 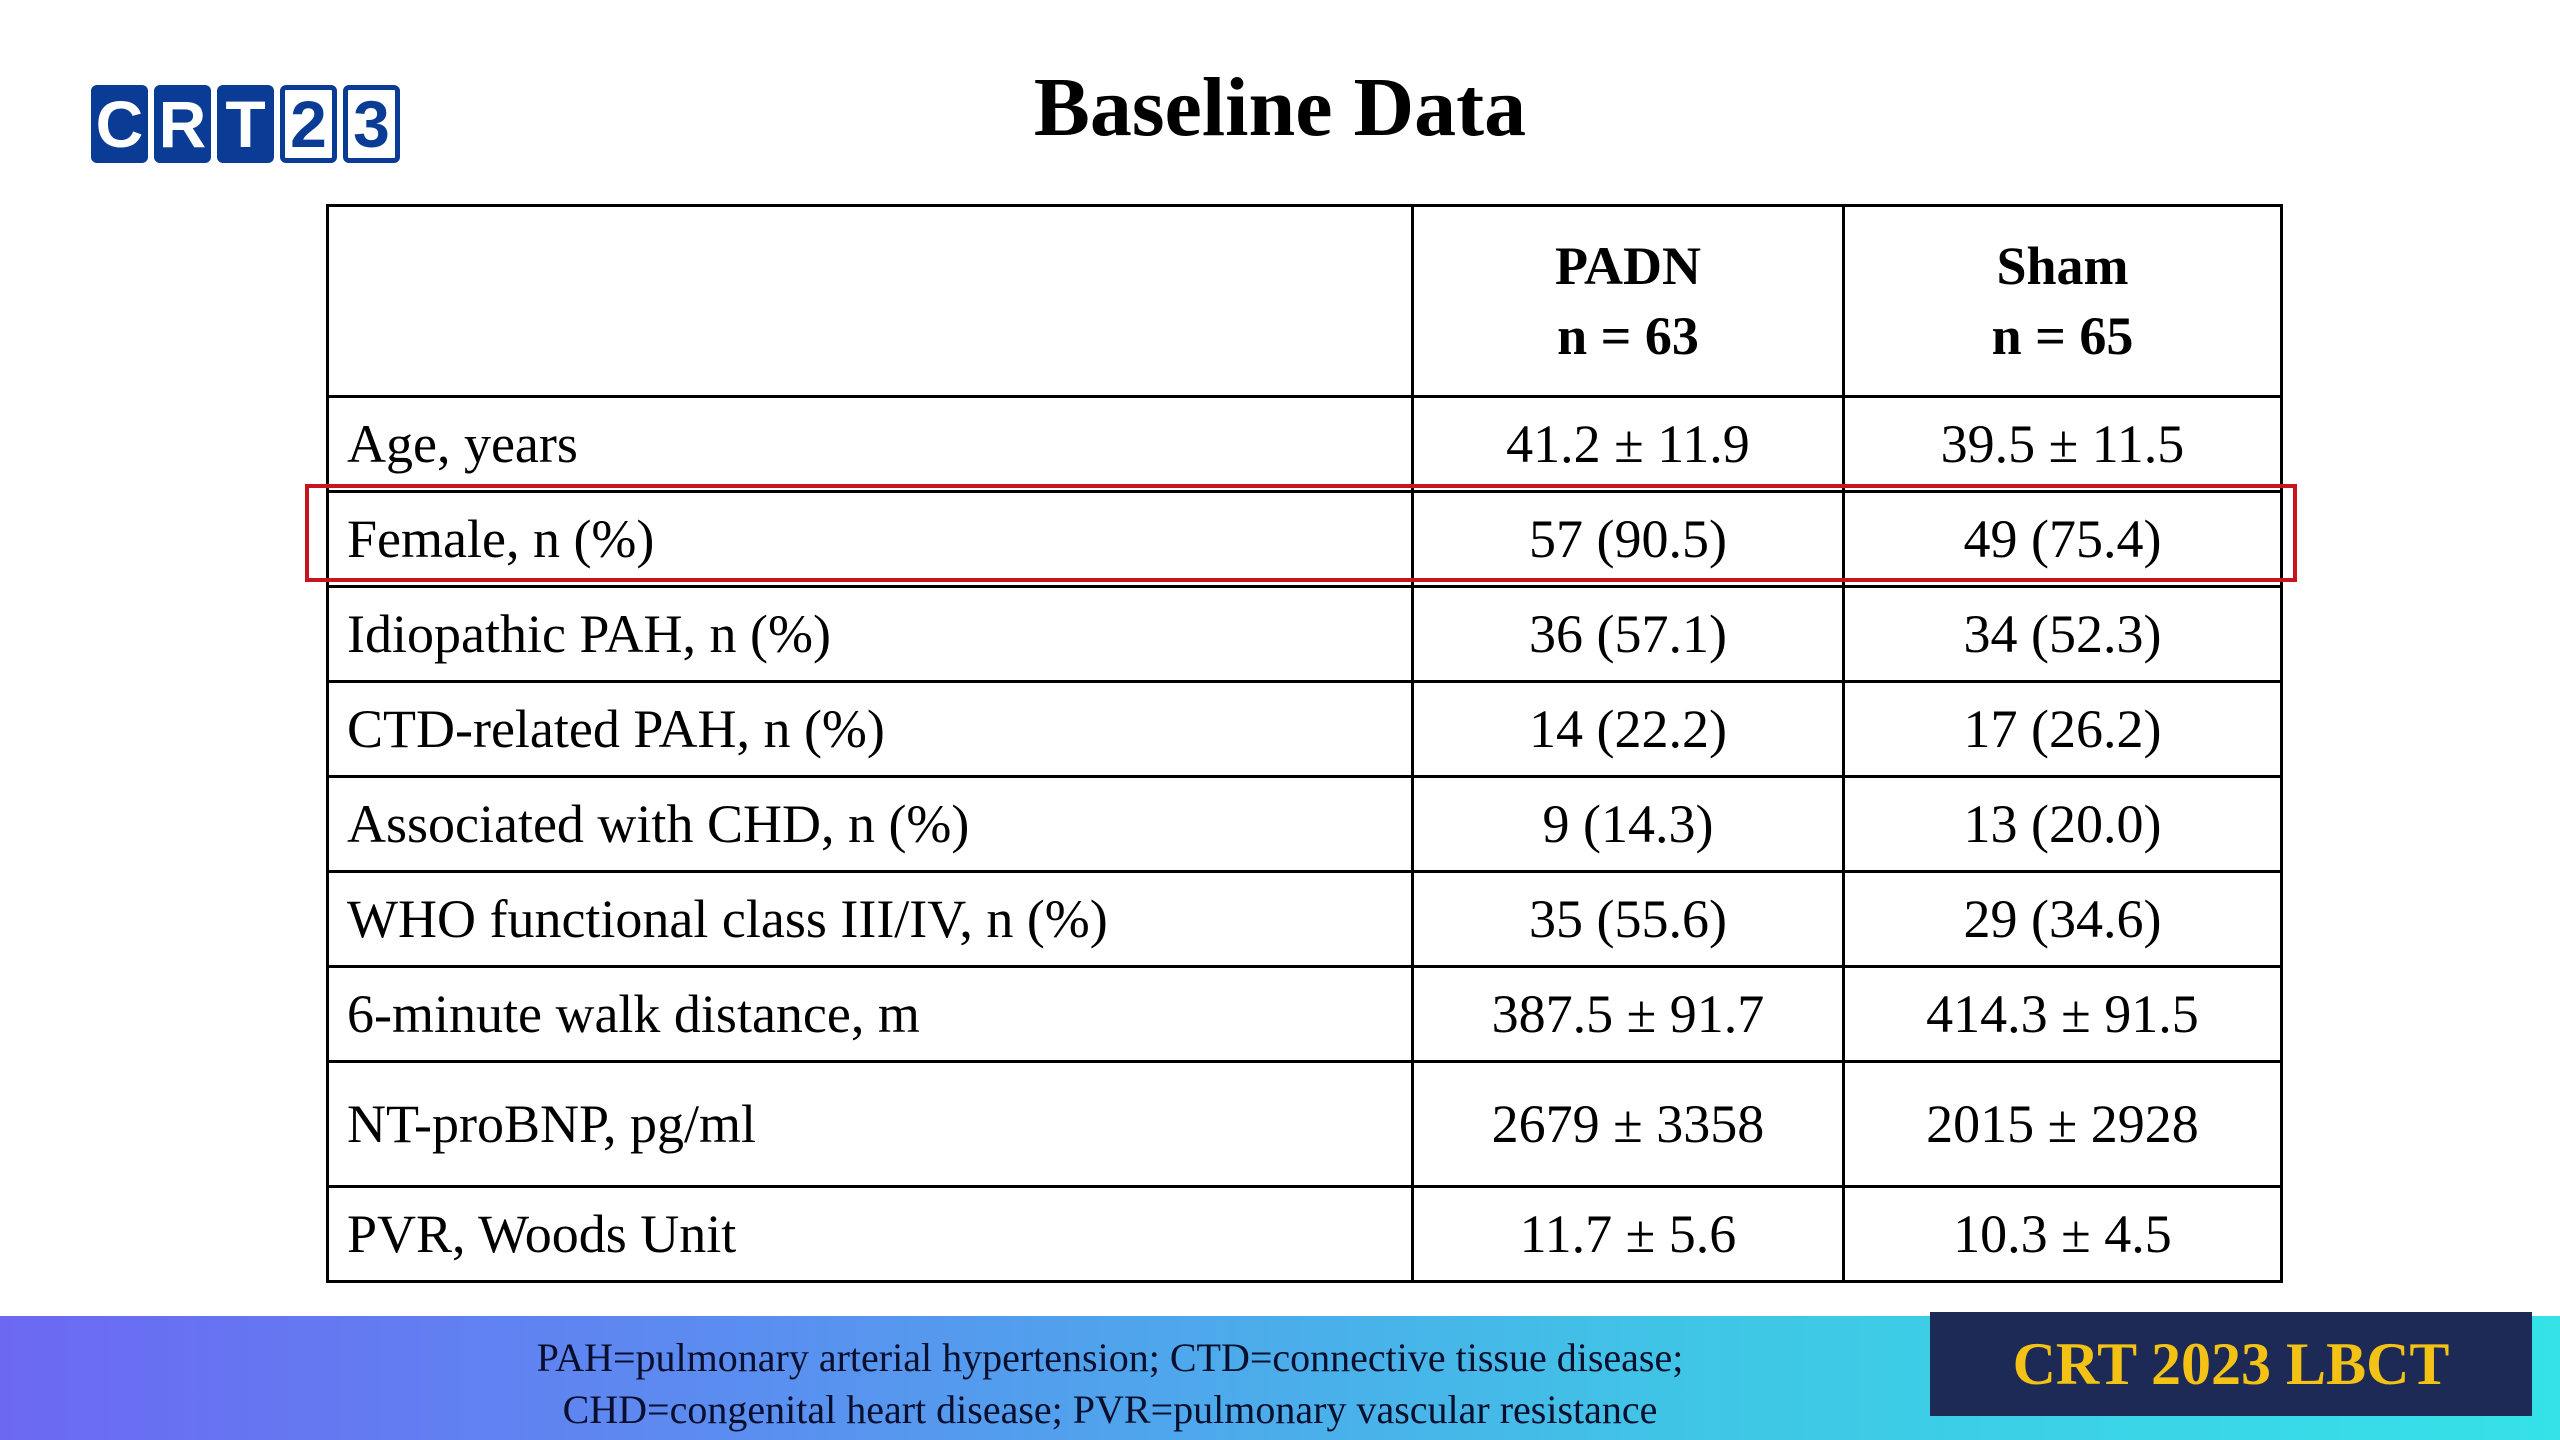 I want to click on sham-value: 29 (34.6), so click(x=2062, y=919).